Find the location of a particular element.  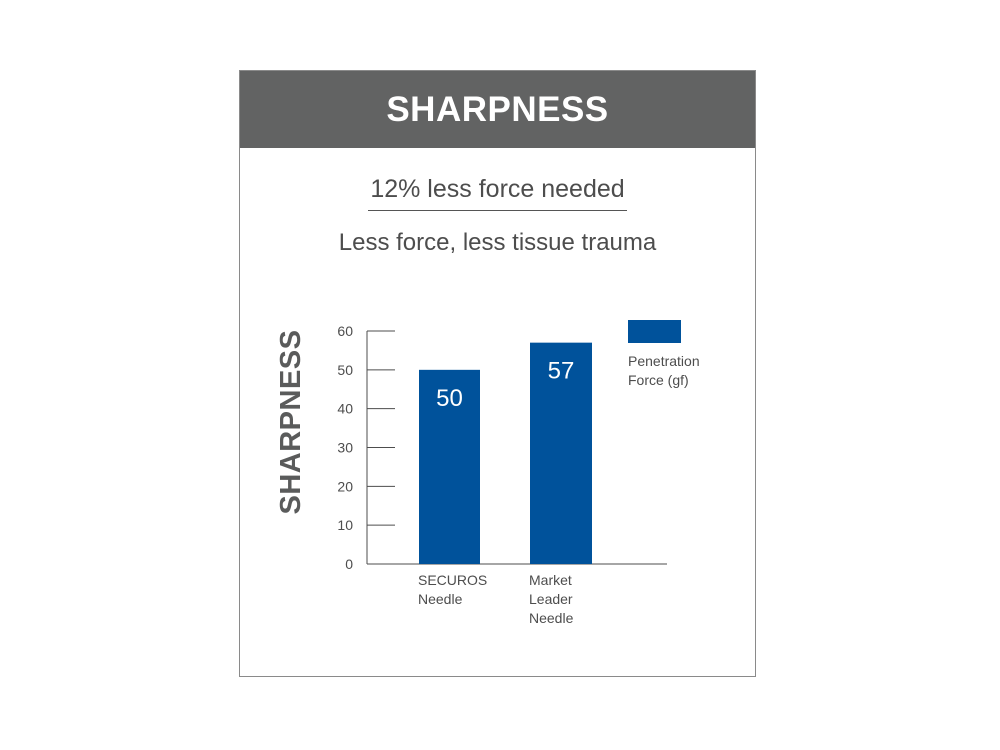

card-header: SHARPNESS is located at coordinates (497, 109).